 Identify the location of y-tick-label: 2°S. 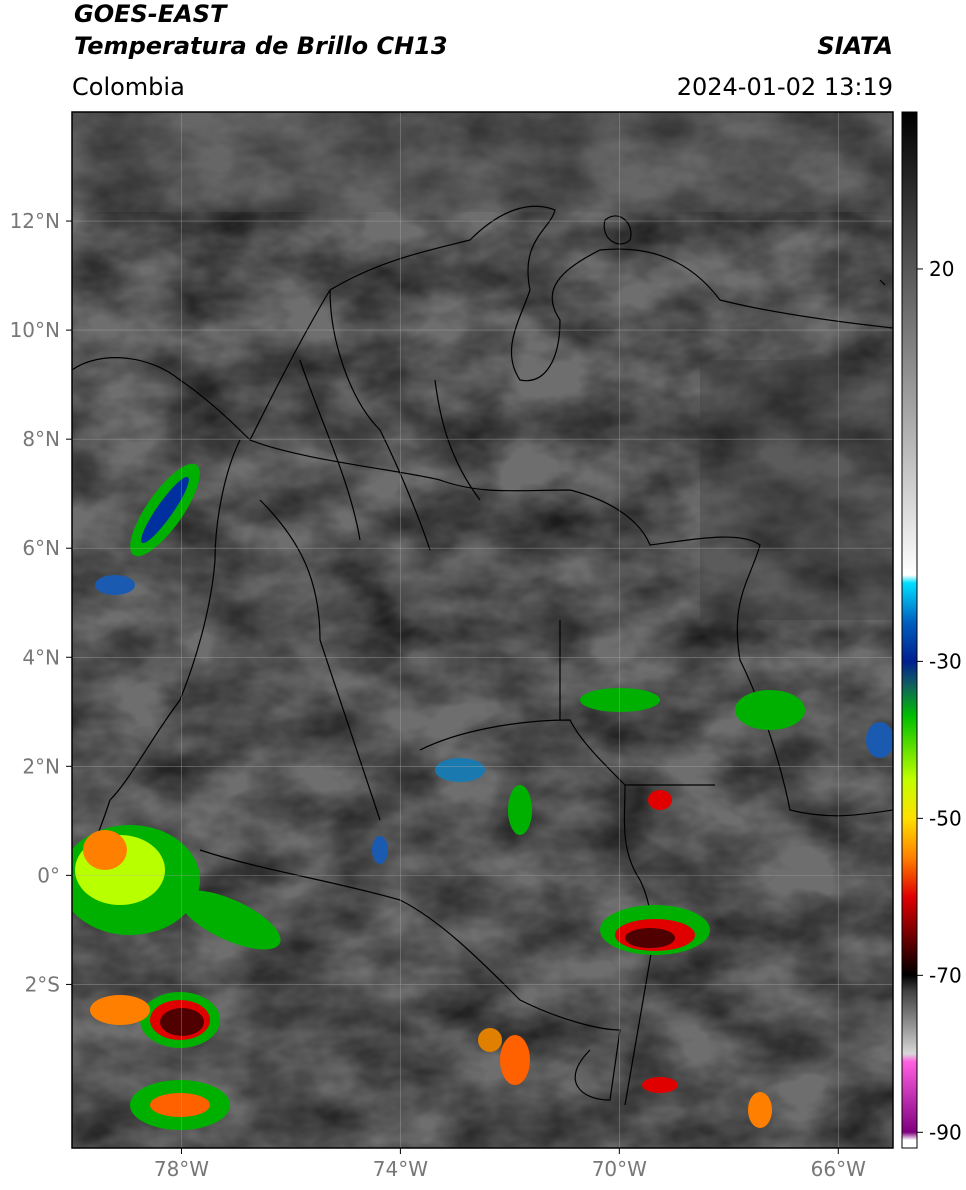
(42, 984).